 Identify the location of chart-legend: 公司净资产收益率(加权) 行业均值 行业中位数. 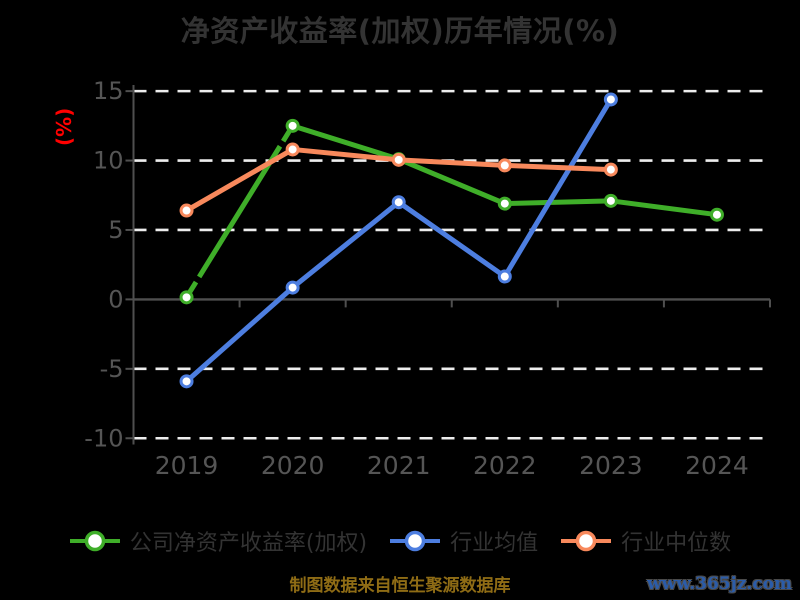
(400, 541).